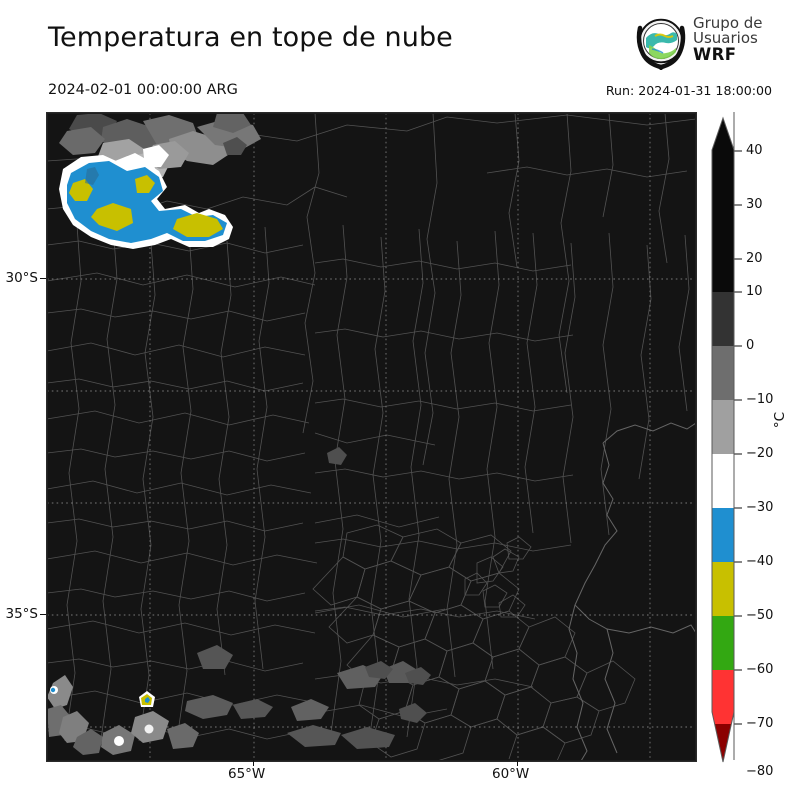  What do you see at coordinates (760, 615) in the screenshot?
I see `colorbar-tick-m50: −50` at bounding box center [760, 615].